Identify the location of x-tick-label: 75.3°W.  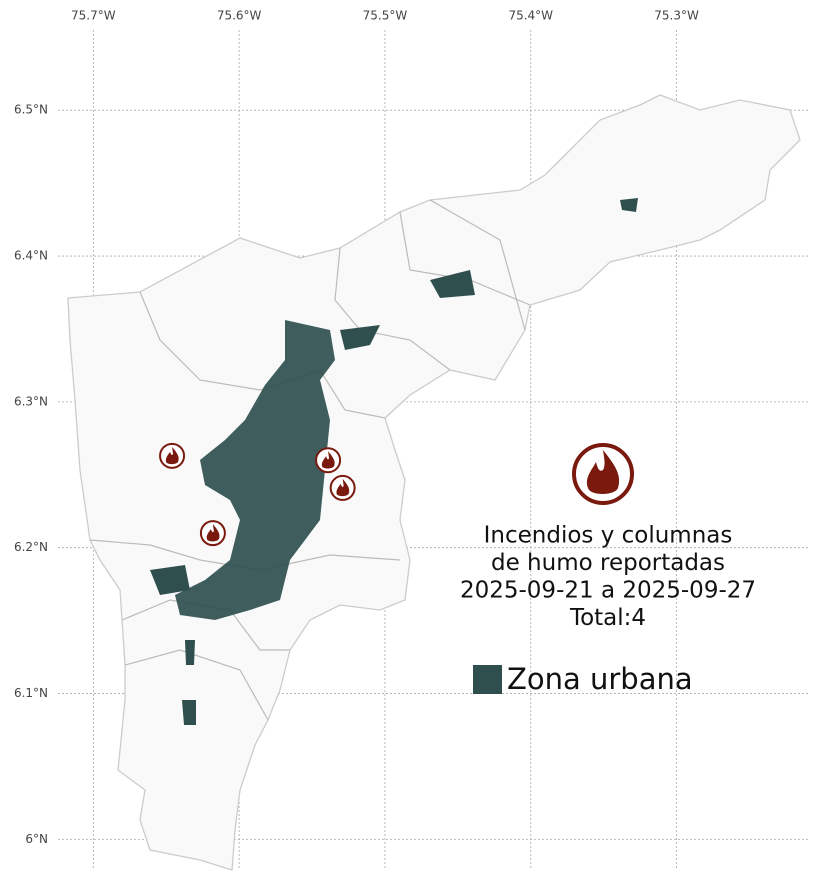
(676, 16).